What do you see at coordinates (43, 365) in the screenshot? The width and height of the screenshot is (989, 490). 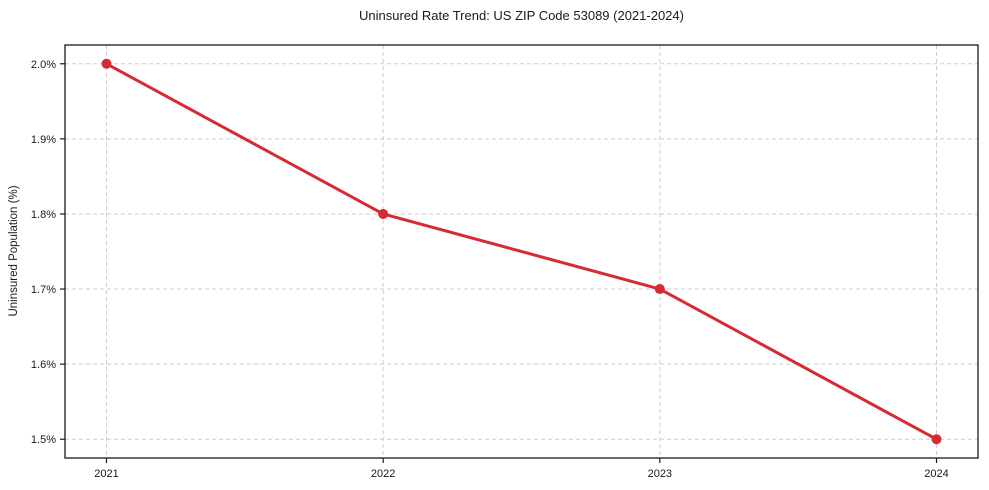 I see `y-tick-label: 1.6%` at bounding box center [43, 365].